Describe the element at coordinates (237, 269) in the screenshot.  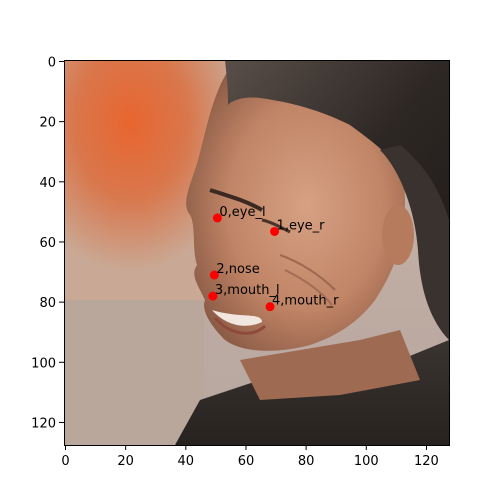
I see `landmark-label: 2,nose` at that location.